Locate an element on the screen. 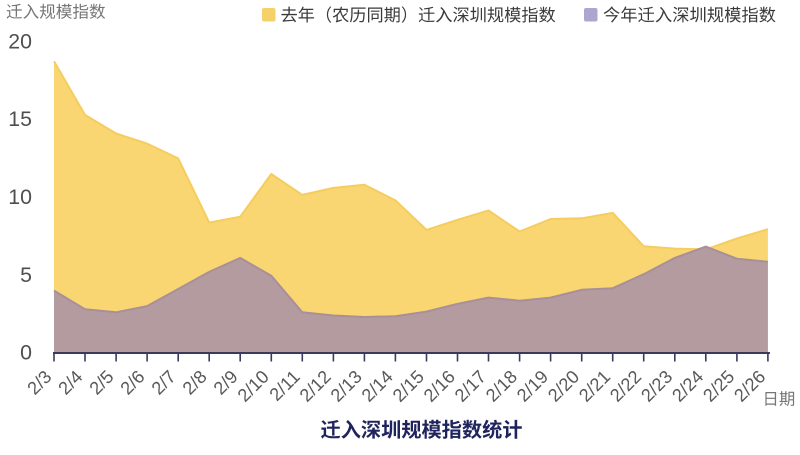  svg-text: 15 is located at coordinates (20, 119).